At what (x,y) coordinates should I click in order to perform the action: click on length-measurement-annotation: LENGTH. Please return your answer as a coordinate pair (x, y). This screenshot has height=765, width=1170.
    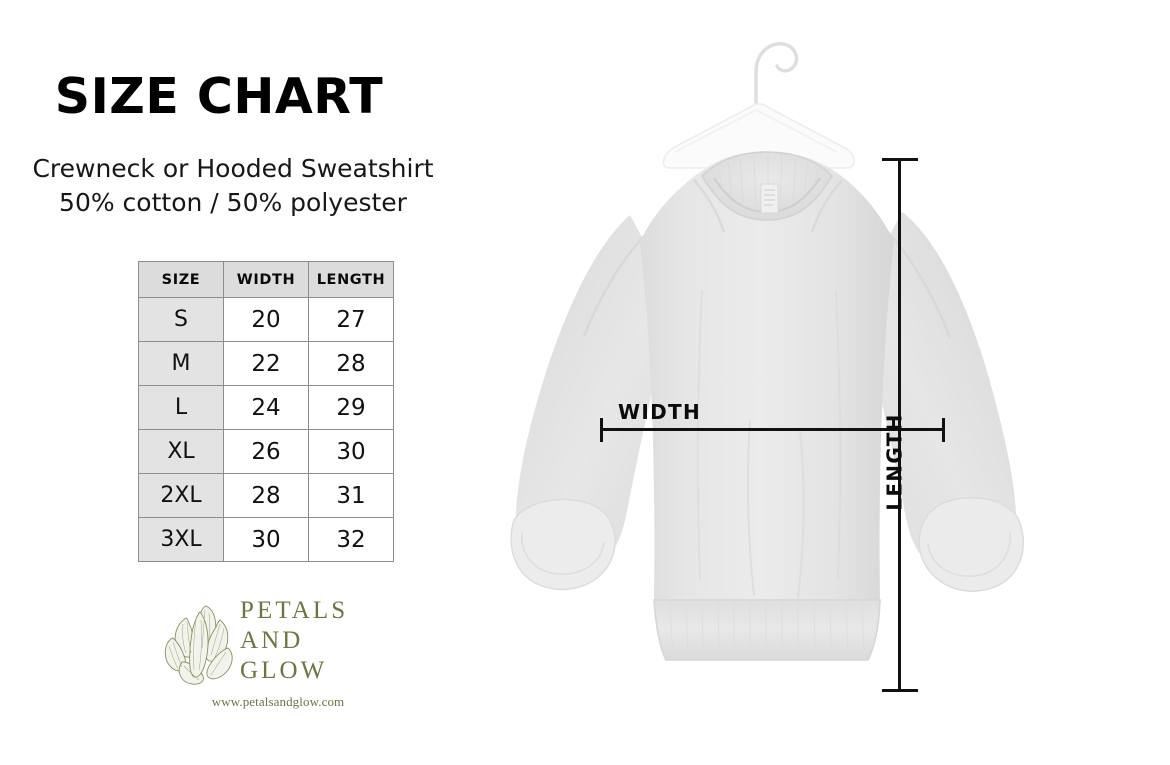
    Looking at the image, I should click on (900, 425).